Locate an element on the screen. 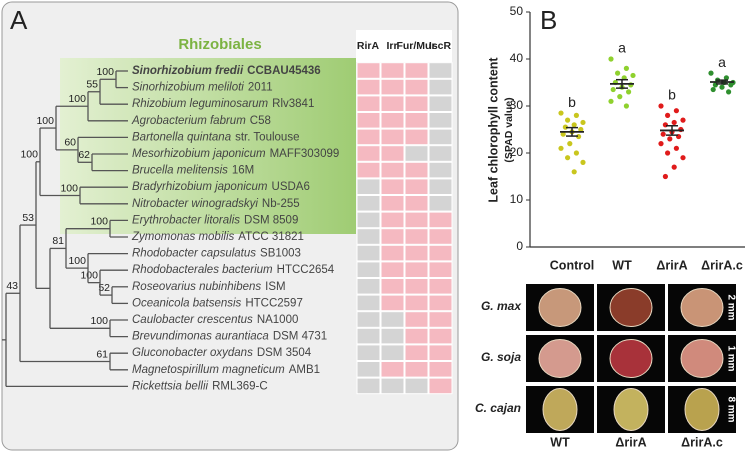 The height and width of the screenshot is (453, 750). bootstrap: 60 is located at coordinates (70, 143).